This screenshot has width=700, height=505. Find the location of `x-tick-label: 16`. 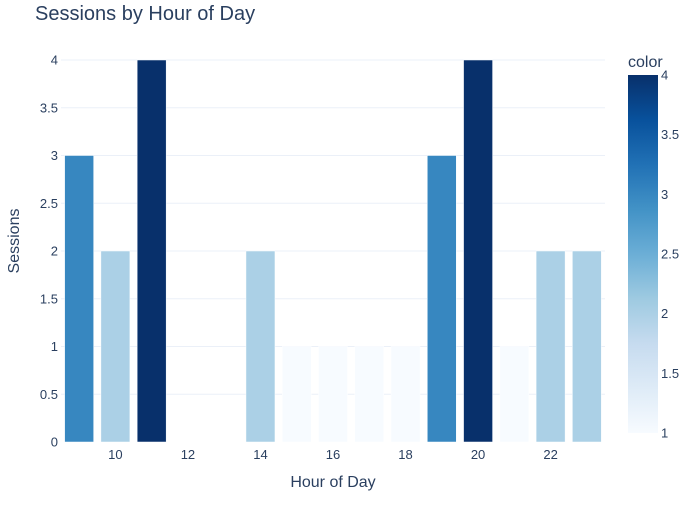

x-tick-label: 16 is located at coordinates (333, 454).